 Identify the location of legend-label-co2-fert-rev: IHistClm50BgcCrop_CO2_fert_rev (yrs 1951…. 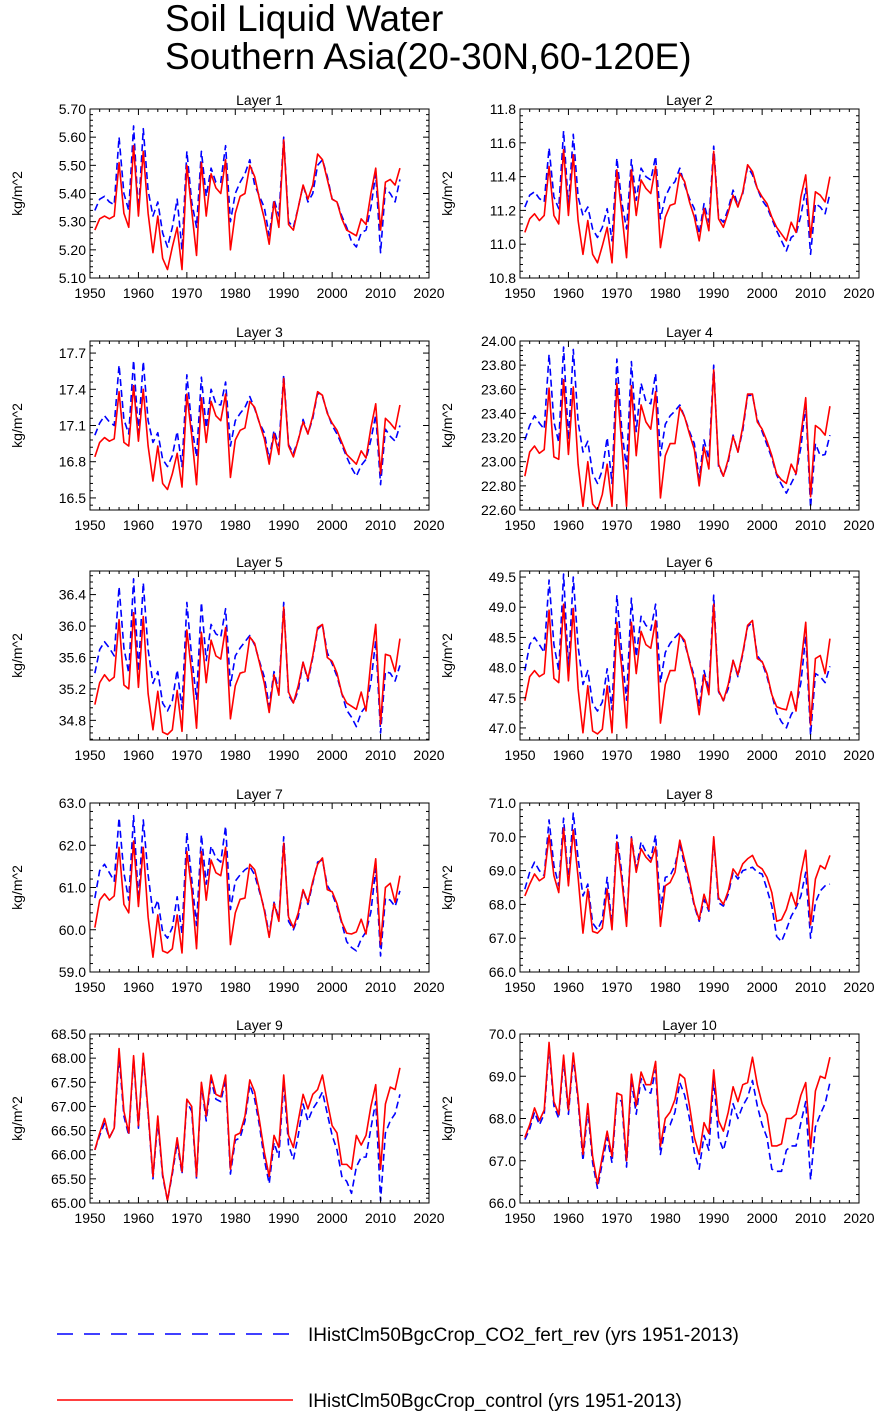
(523, 1335).